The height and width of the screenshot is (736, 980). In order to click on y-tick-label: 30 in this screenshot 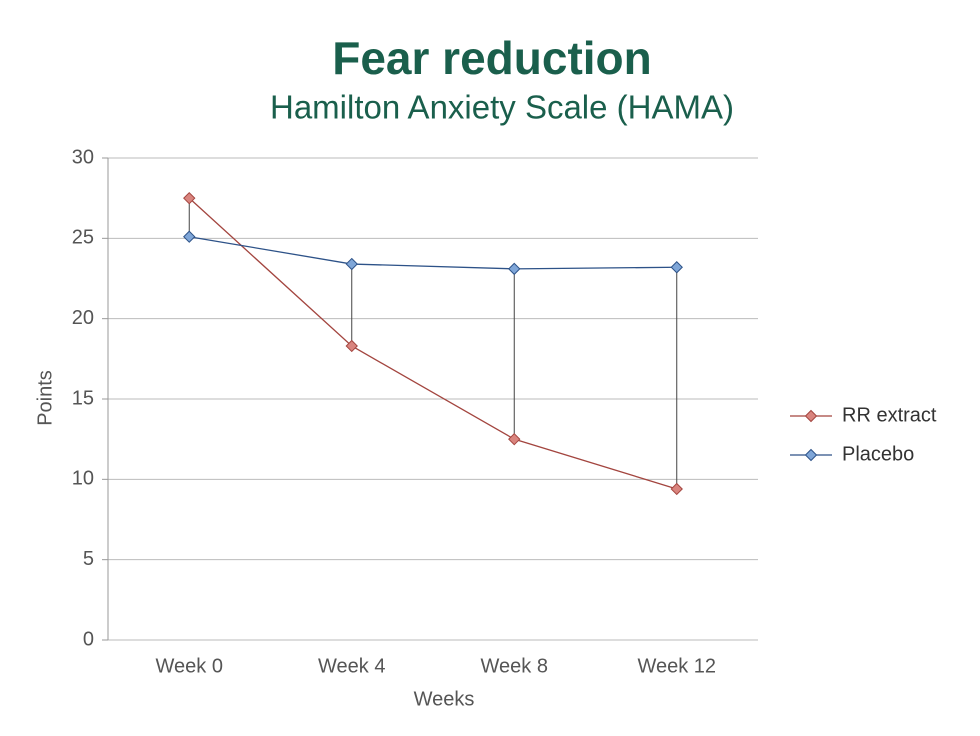, I will do `click(83, 157)`.